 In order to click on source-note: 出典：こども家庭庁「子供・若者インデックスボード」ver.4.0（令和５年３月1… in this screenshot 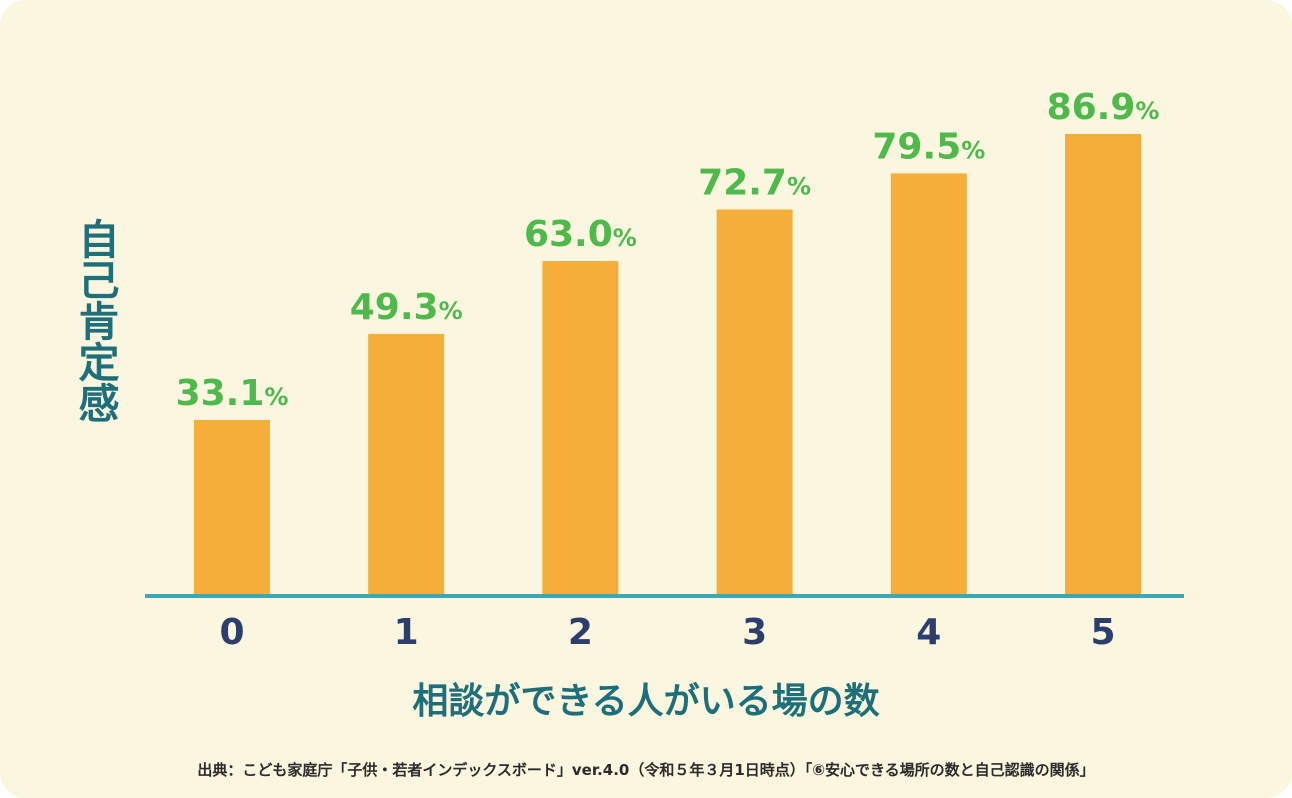, I will do `click(646, 770)`.